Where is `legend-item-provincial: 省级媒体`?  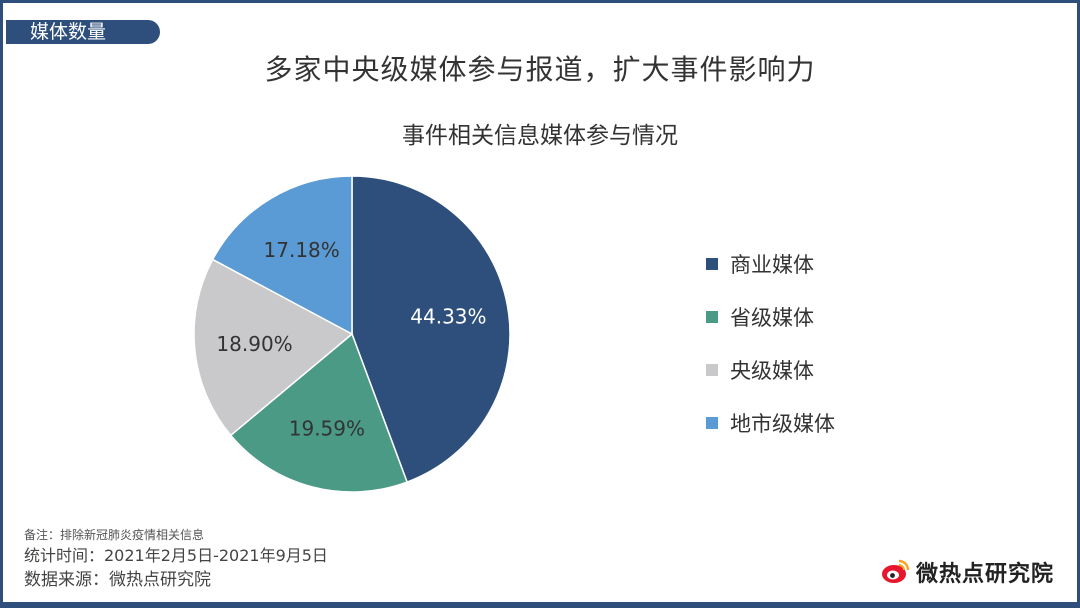
legend-item-provincial: 省级媒体 is located at coordinates (770, 316).